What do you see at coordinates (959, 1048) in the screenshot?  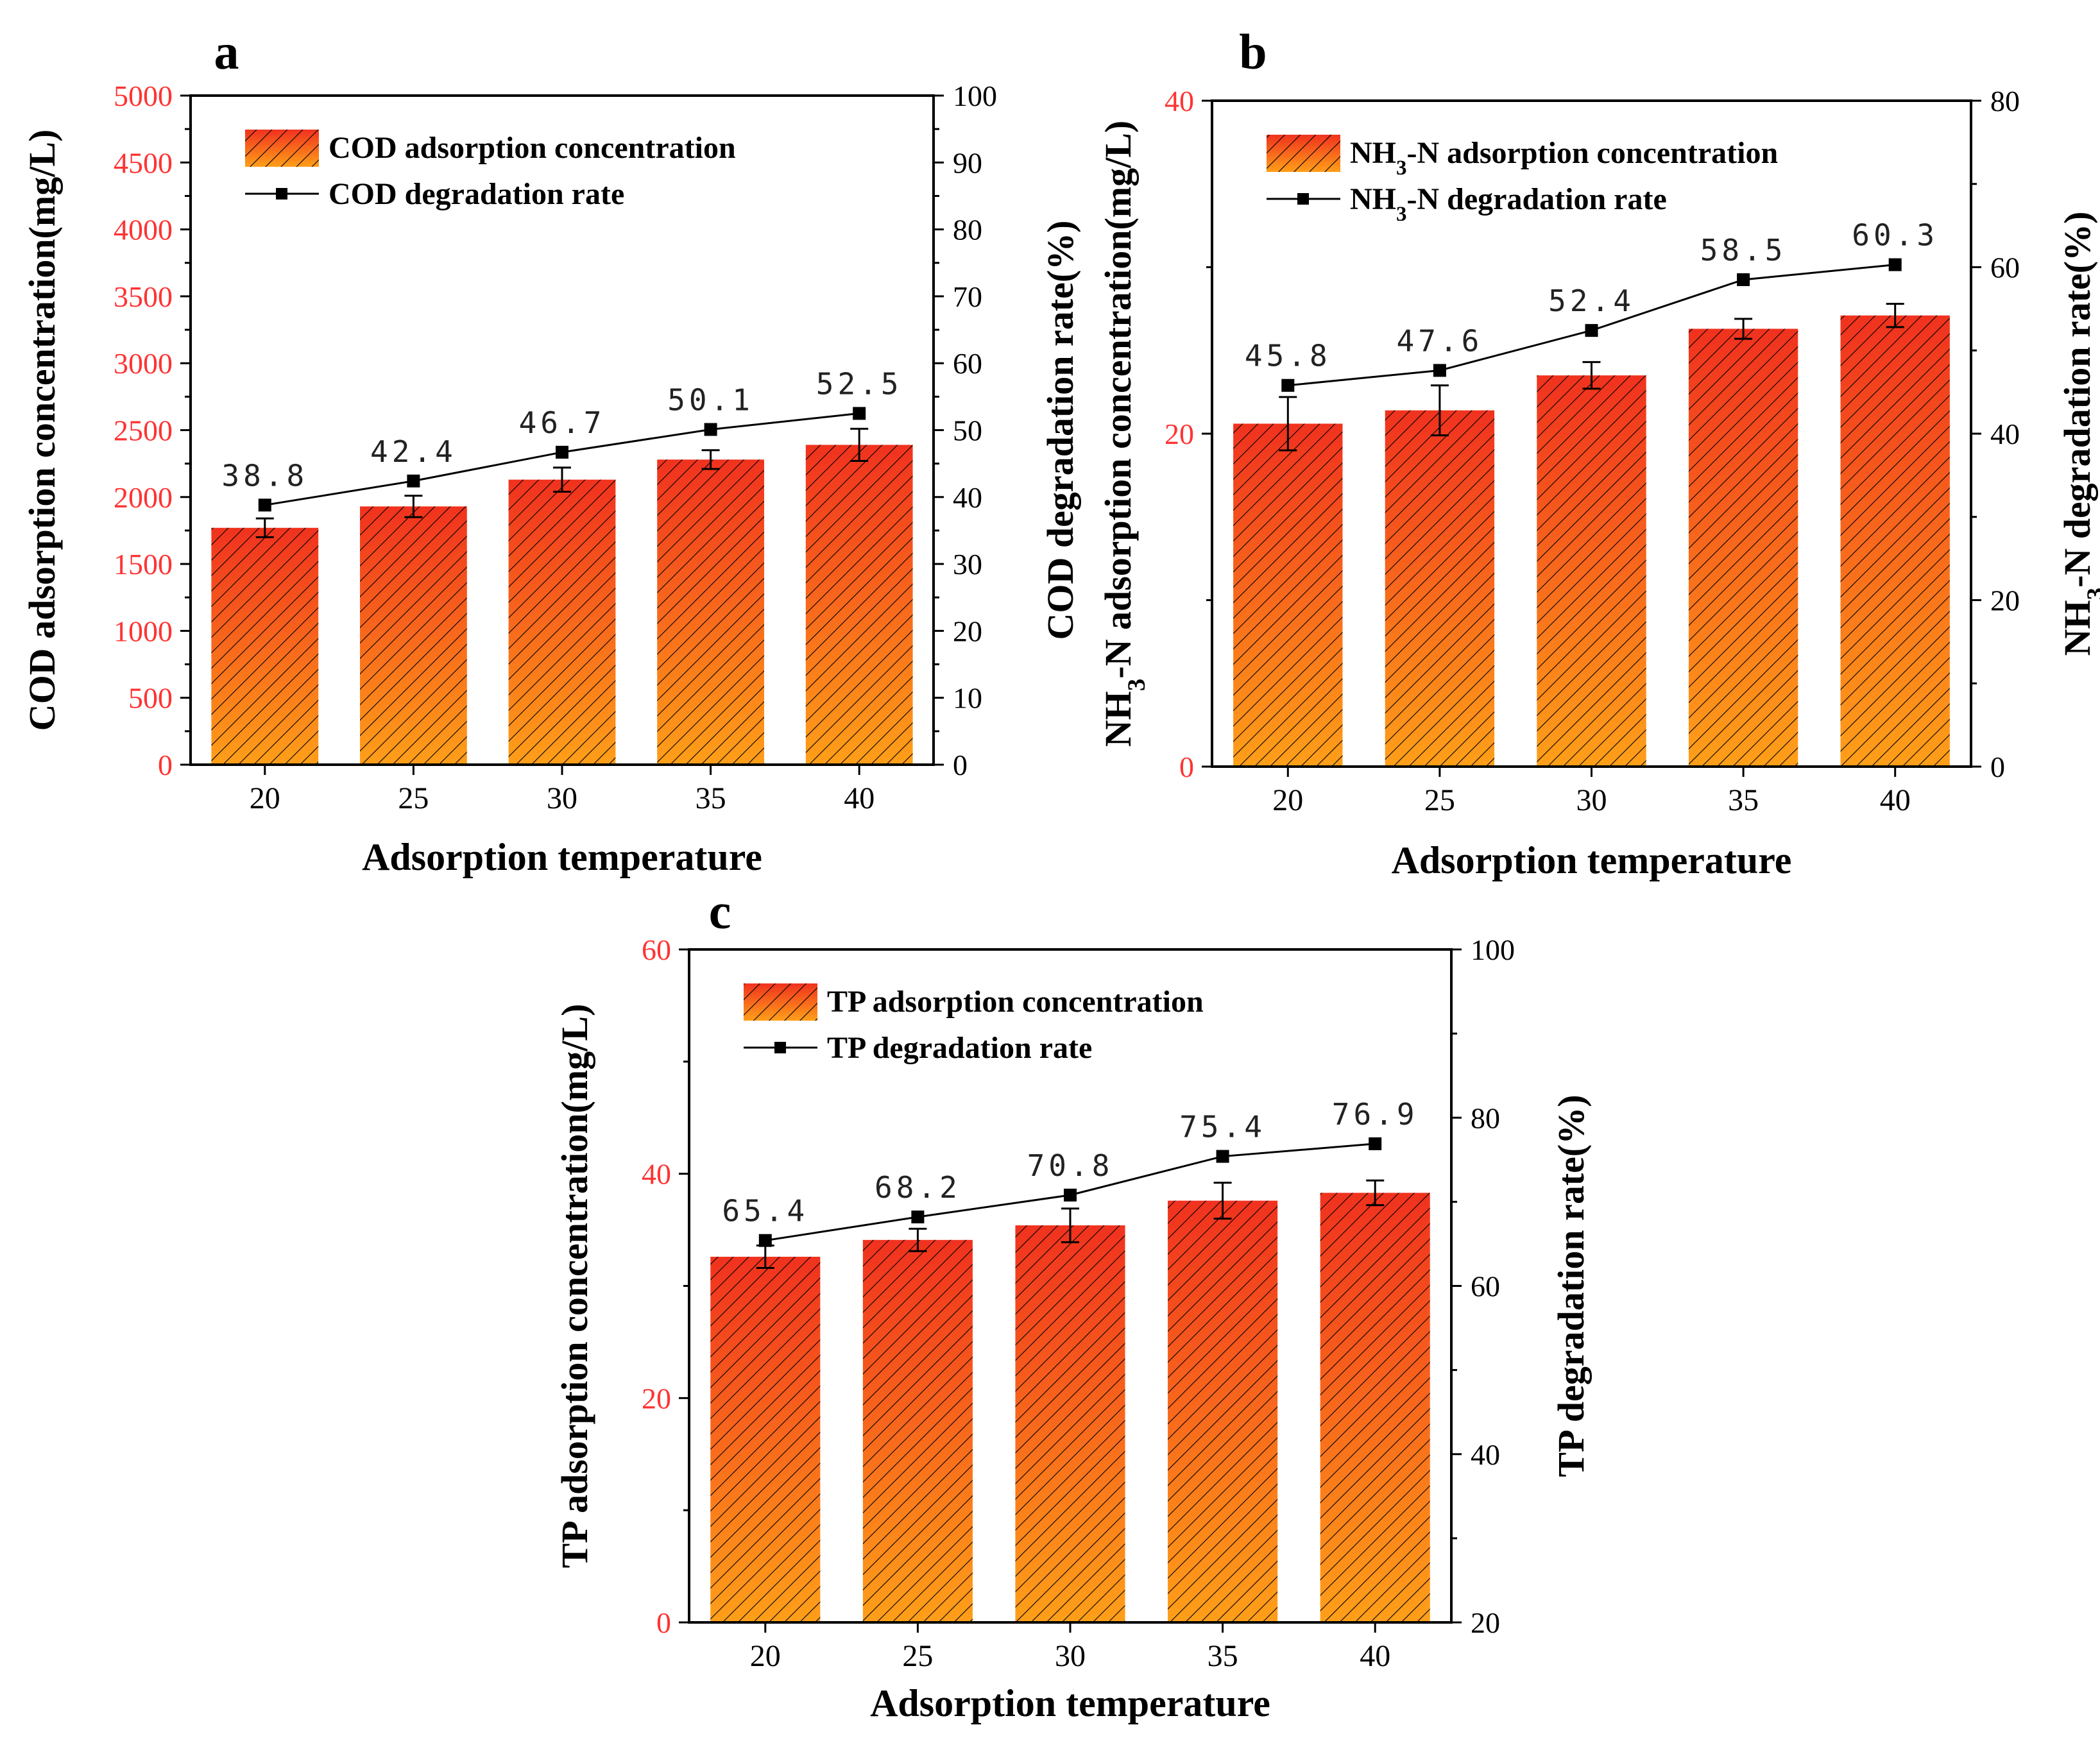 I see `legend-line-label: TP degradation rate` at bounding box center [959, 1048].